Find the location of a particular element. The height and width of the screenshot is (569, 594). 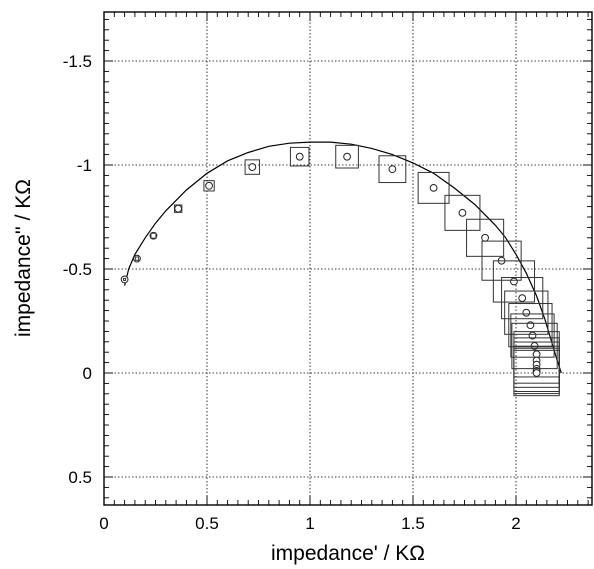

x-tick-label: 1 is located at coordinates (309, 523).